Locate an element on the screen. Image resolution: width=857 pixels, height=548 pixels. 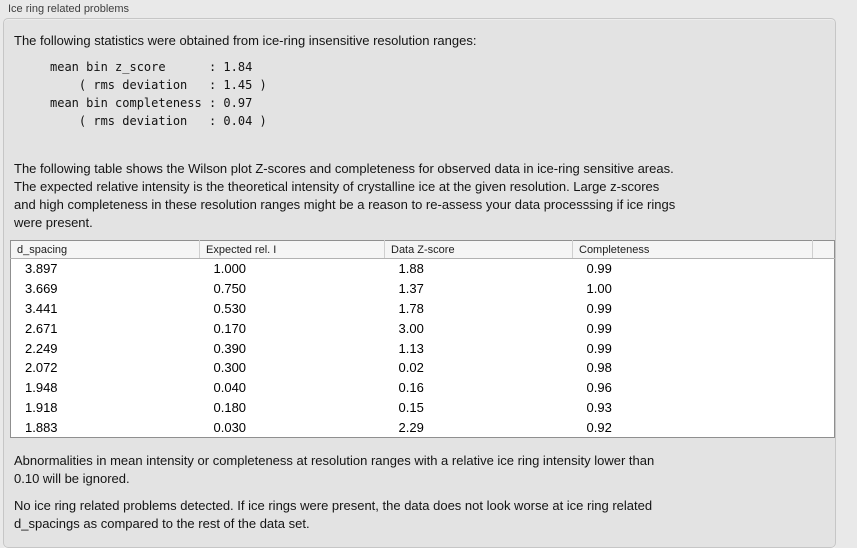
cell-d-spacing: 3.441 is located at coordinates (41, 308).